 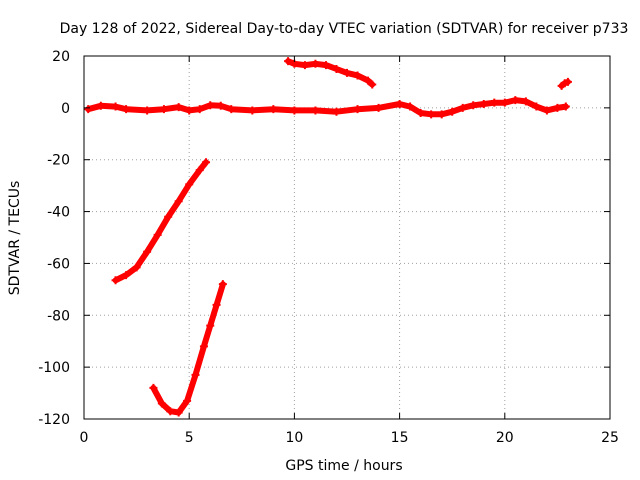 What do you see at coordinates (58, 213) in the screenshot?
I see `y-tick-label: -40` at bounding box center [58, 213].